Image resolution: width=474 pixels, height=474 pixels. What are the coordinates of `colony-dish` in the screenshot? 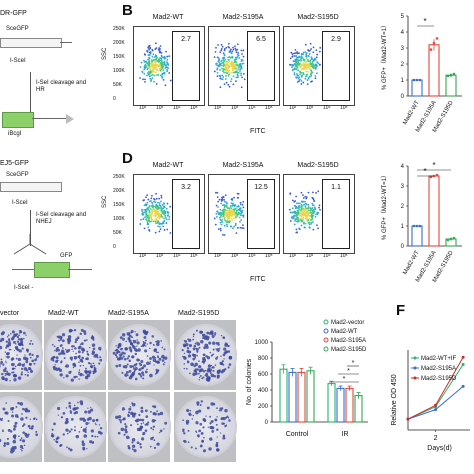 It's located at (140, 355).